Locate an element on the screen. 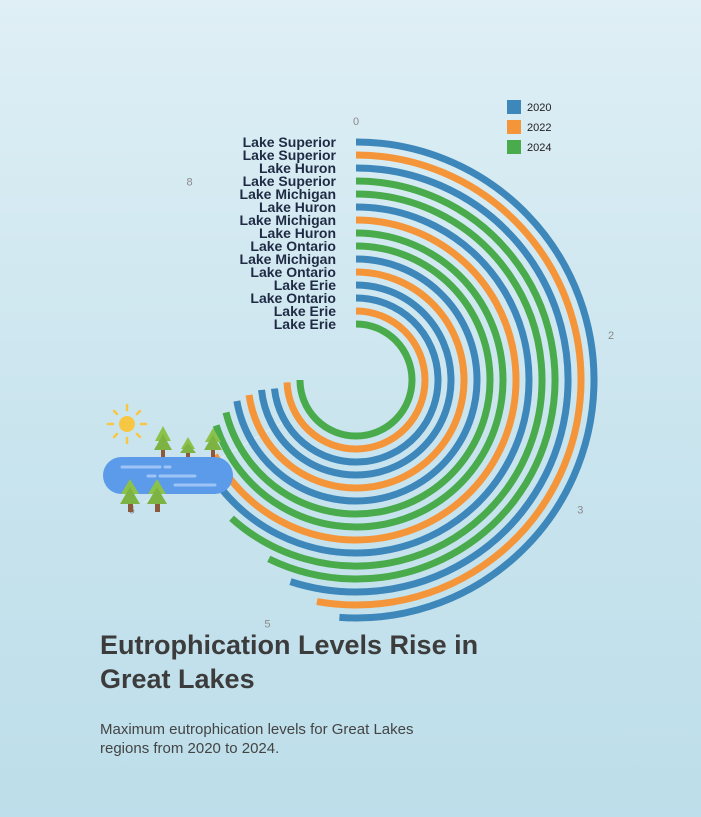 The height and width of the screenshot is (817, 701). category-label-11: Lake Erie is located at coordinates (305, 285).